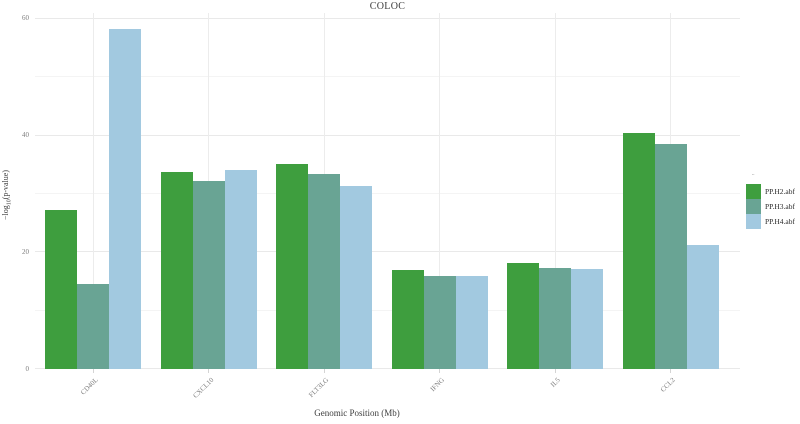 Image resolution: width=800 pixels, height=424 pixels. What do you see at coordinates (780, 206) in the screenshot?
I see `legend-label: PP.H3.abf` at bounding box center [780, 206].